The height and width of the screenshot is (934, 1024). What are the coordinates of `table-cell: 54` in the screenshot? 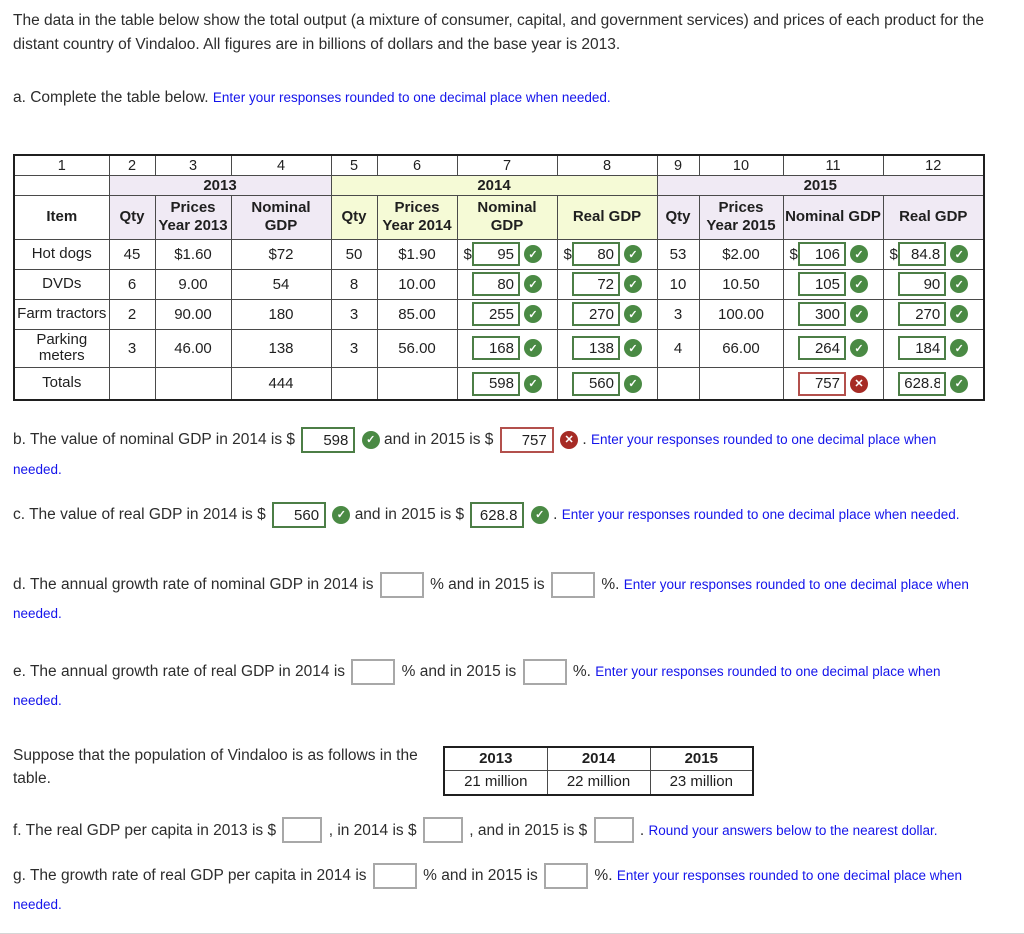 It's located at (281, 284).